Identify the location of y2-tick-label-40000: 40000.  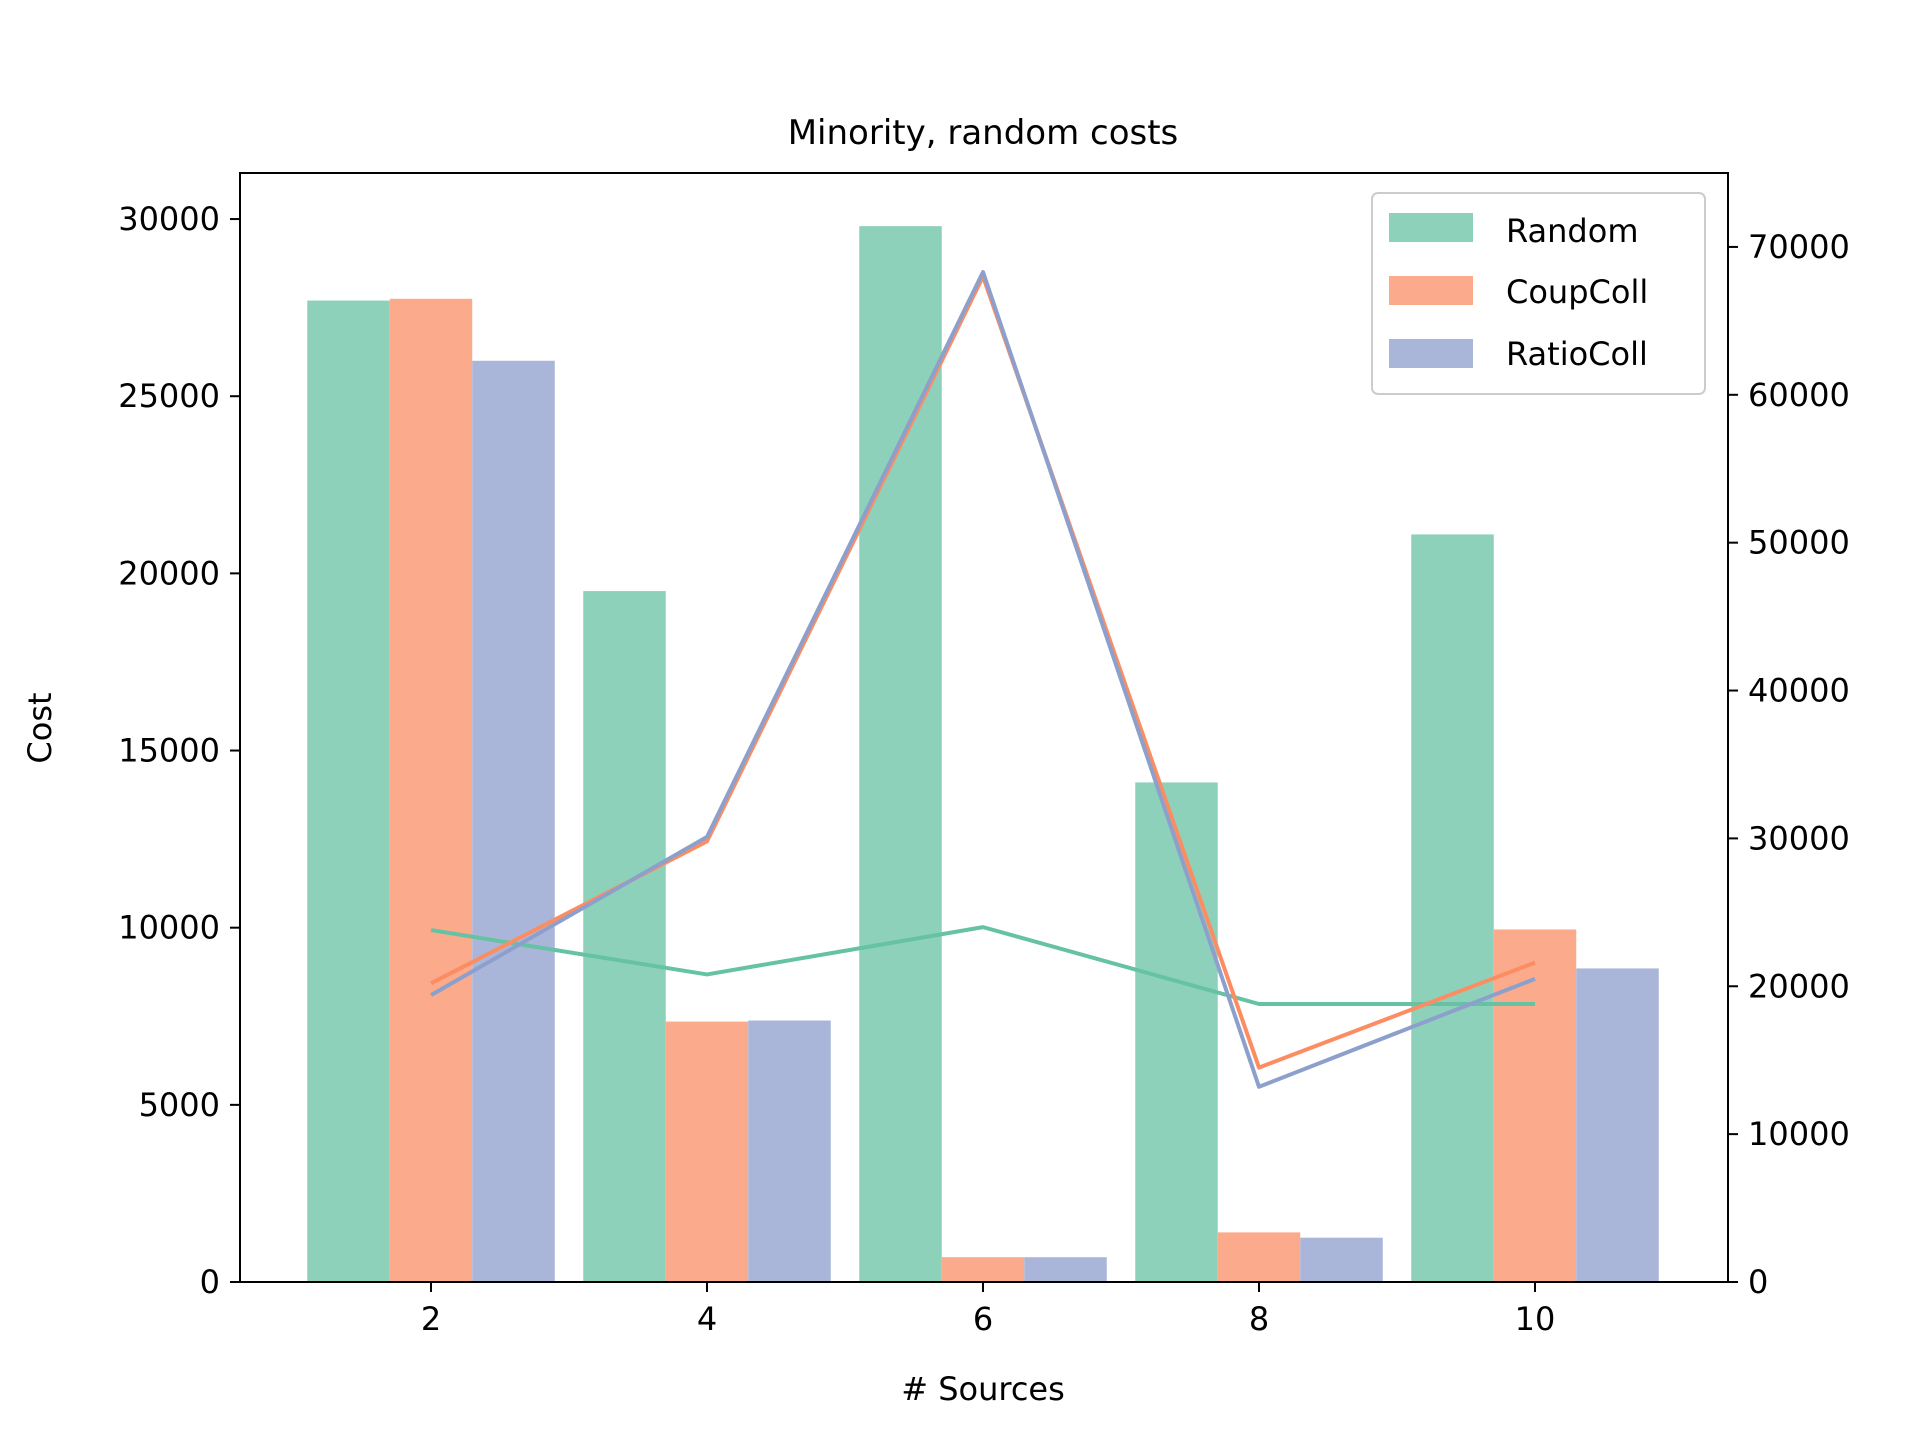
(1799, 691).